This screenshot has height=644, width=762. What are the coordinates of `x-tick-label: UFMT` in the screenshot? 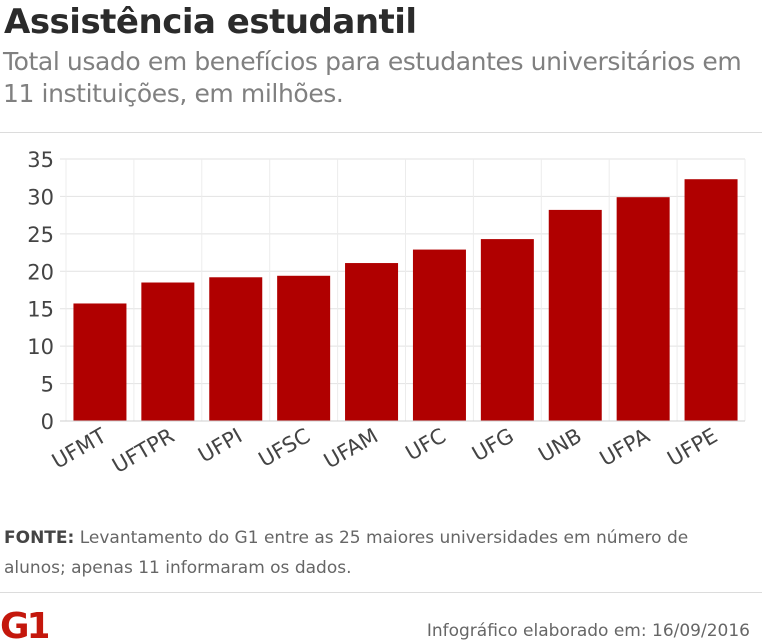 It's located at (79, 448).